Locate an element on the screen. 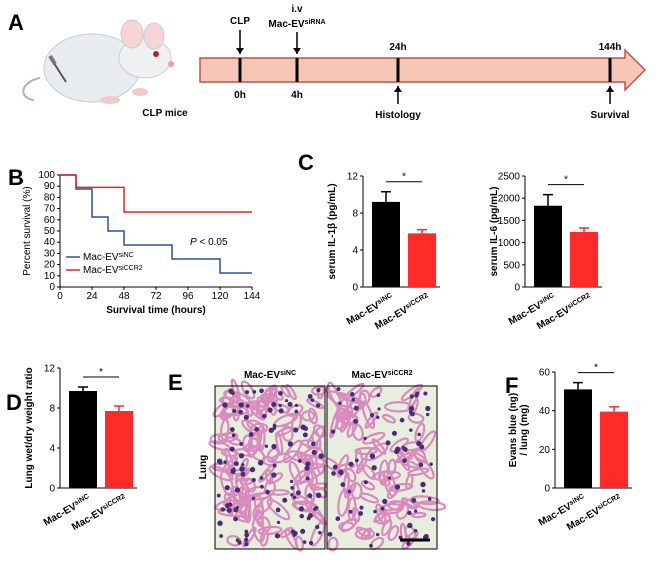 This screenshot has width=661, height=577. annotation: P < 0.05 is located at coordinates (209, 242).